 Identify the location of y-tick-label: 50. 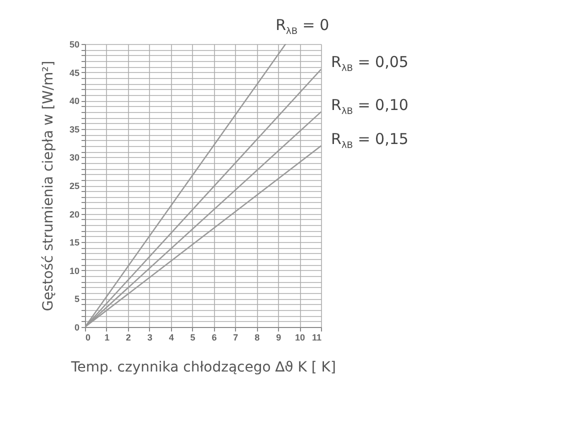
(74, 45).